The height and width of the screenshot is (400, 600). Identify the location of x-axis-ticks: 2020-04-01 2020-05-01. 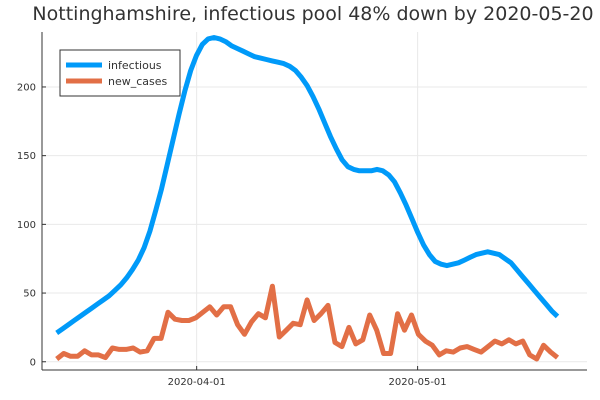
(307, 382).